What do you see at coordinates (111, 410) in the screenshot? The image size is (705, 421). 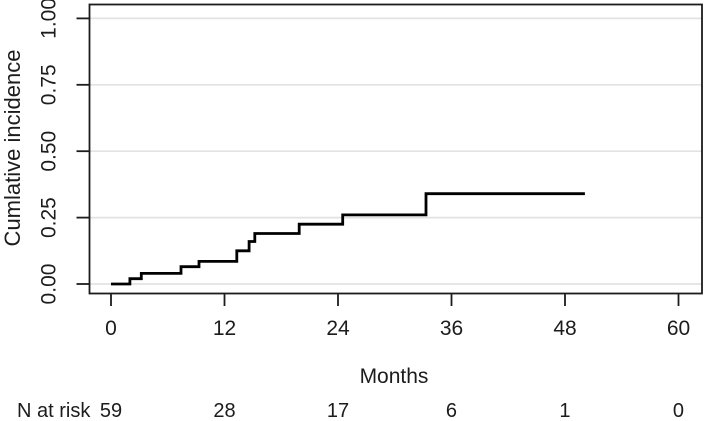 I see `n-at-risk-value: 59` at bounding box center [111, 410].